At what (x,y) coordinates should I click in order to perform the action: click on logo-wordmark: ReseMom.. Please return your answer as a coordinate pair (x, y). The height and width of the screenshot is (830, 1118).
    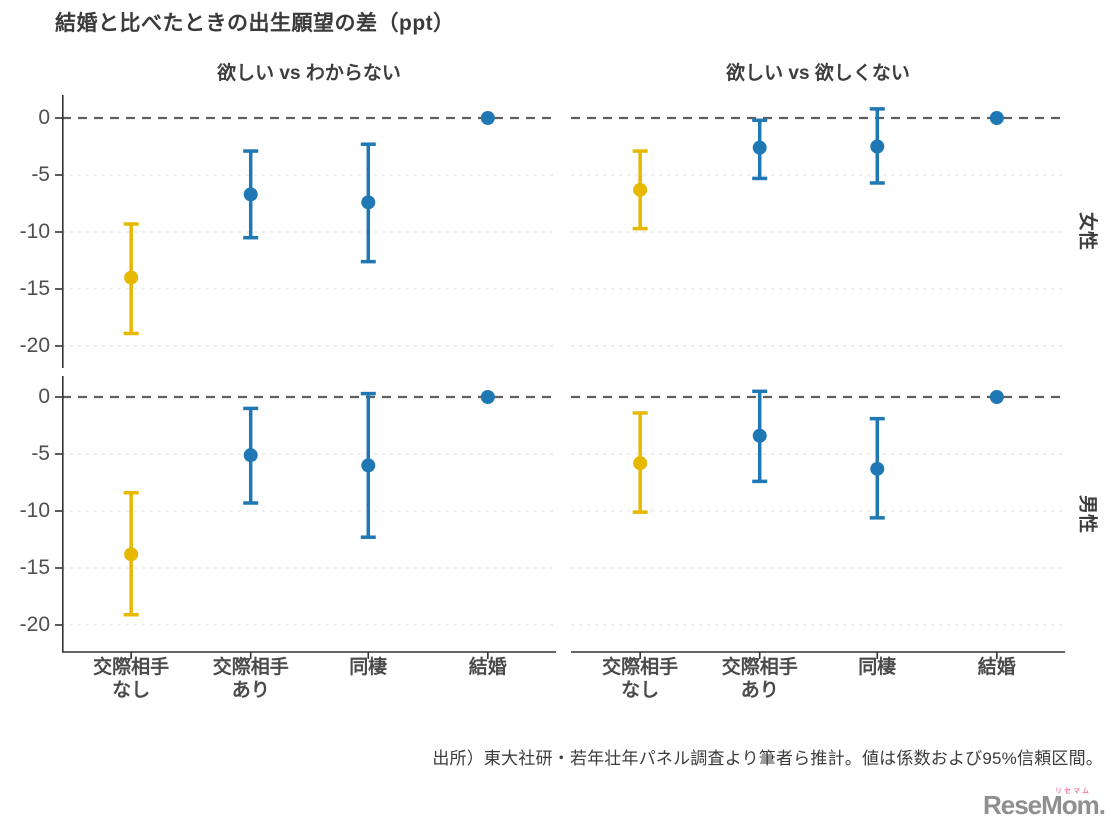
    Looking at the image, I should click on (1044, 805).